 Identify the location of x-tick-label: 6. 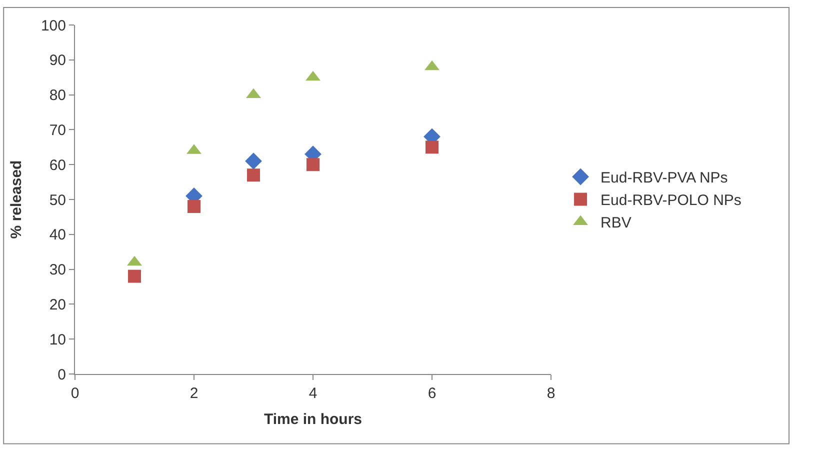
(432, 393).